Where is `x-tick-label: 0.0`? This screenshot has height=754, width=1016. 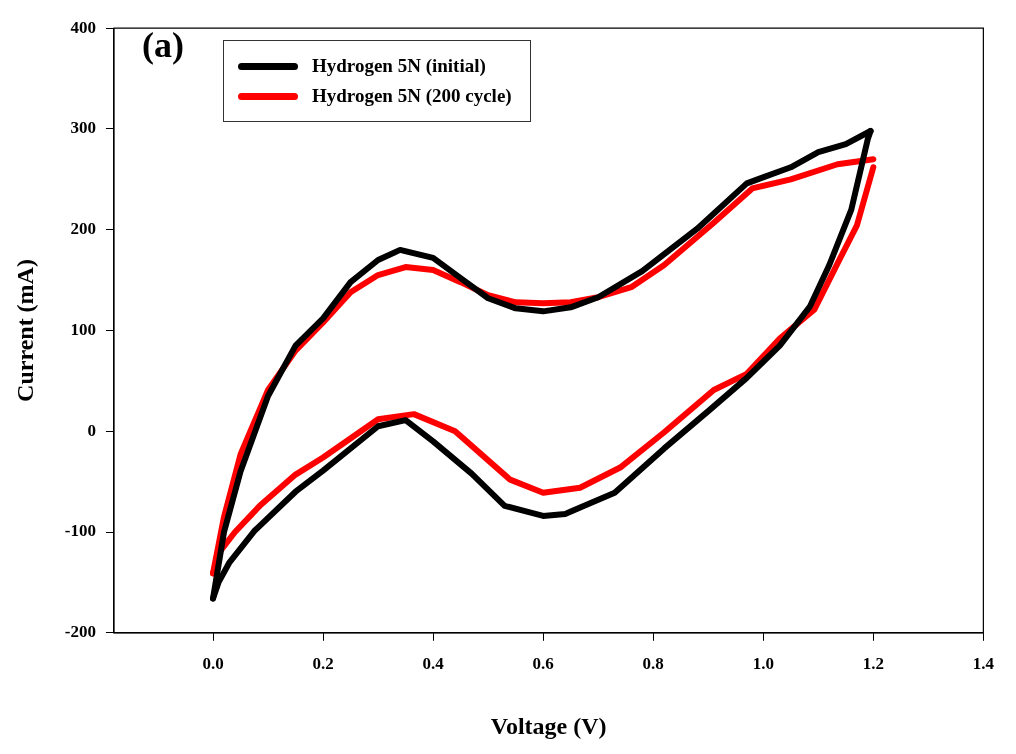
x-tick-label: 0.0 is located at coordinates (213, 664).